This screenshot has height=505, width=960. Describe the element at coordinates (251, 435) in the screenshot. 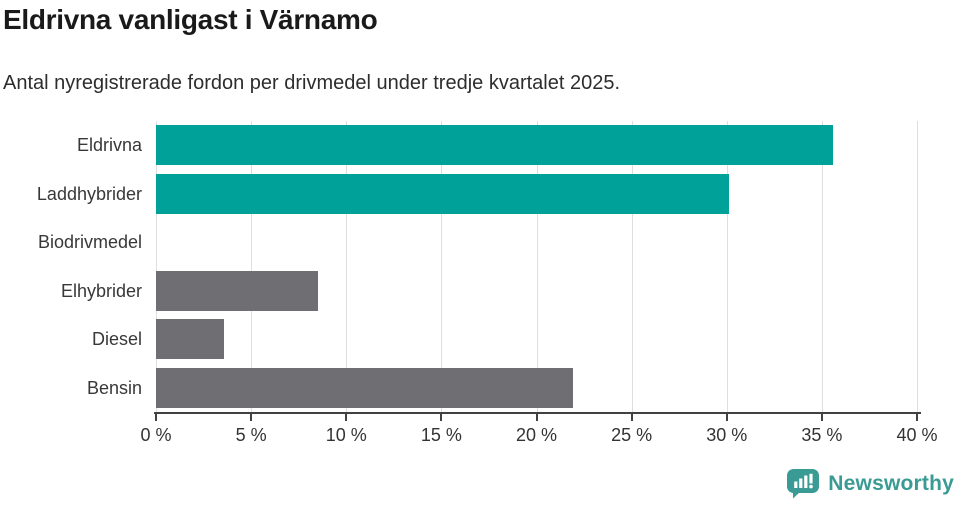

I see `x-tick-label: 5 %` at that location.